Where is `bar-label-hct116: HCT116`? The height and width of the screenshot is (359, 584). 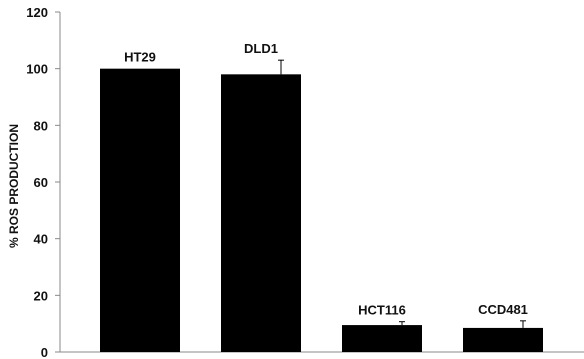
bar-label-hct116: HCT116 is located at coordinates (382, 310).